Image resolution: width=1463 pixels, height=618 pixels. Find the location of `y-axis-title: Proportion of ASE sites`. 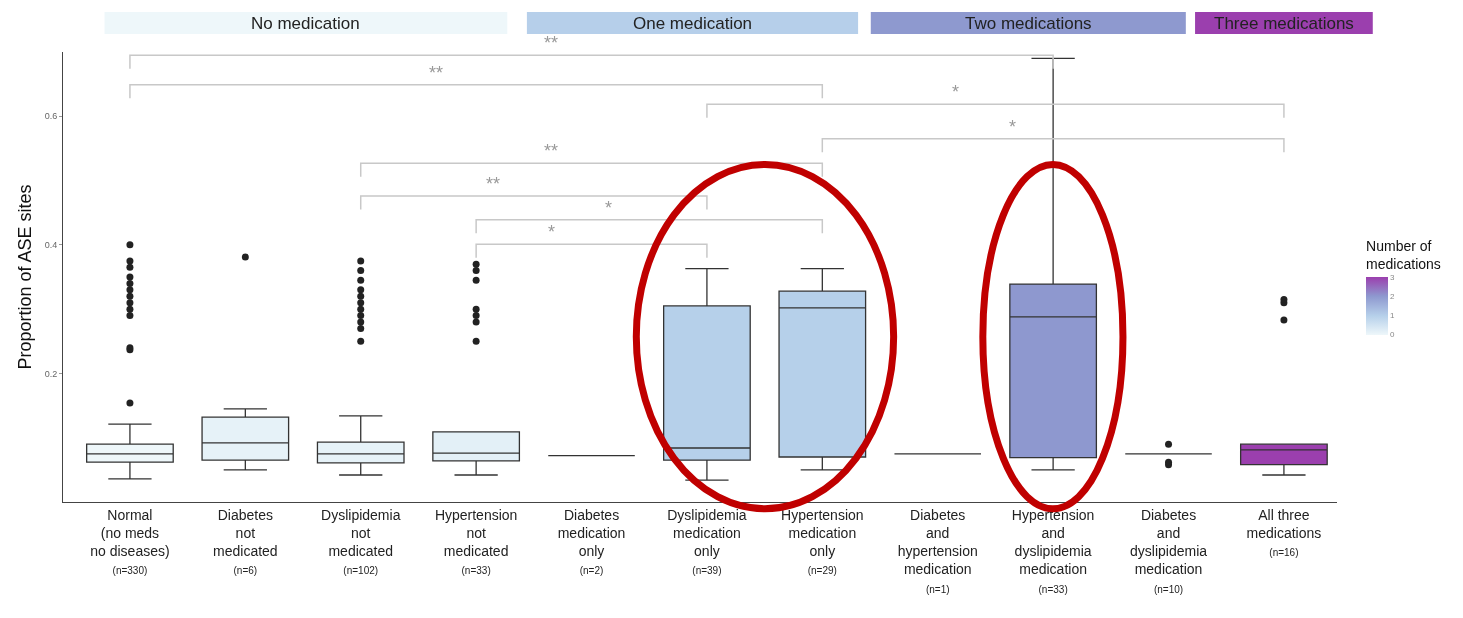

y-axis-title: Proportion of ASE sites is located at coordinates (24, 277).